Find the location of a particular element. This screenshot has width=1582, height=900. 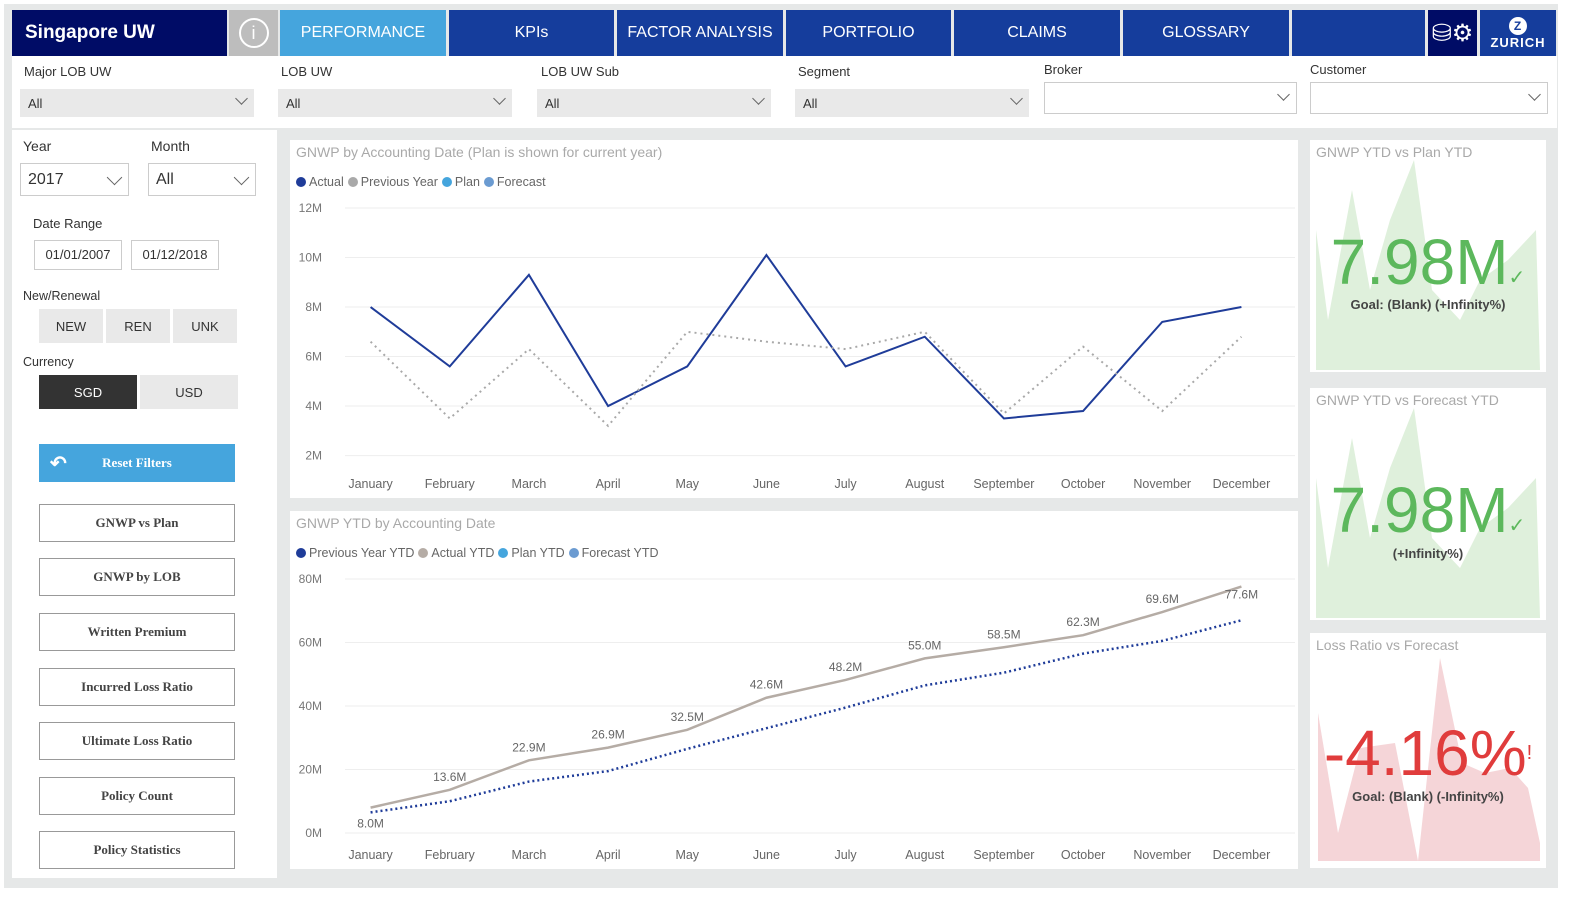

undo-icon: ↶ is located at coordinates (58, 463).